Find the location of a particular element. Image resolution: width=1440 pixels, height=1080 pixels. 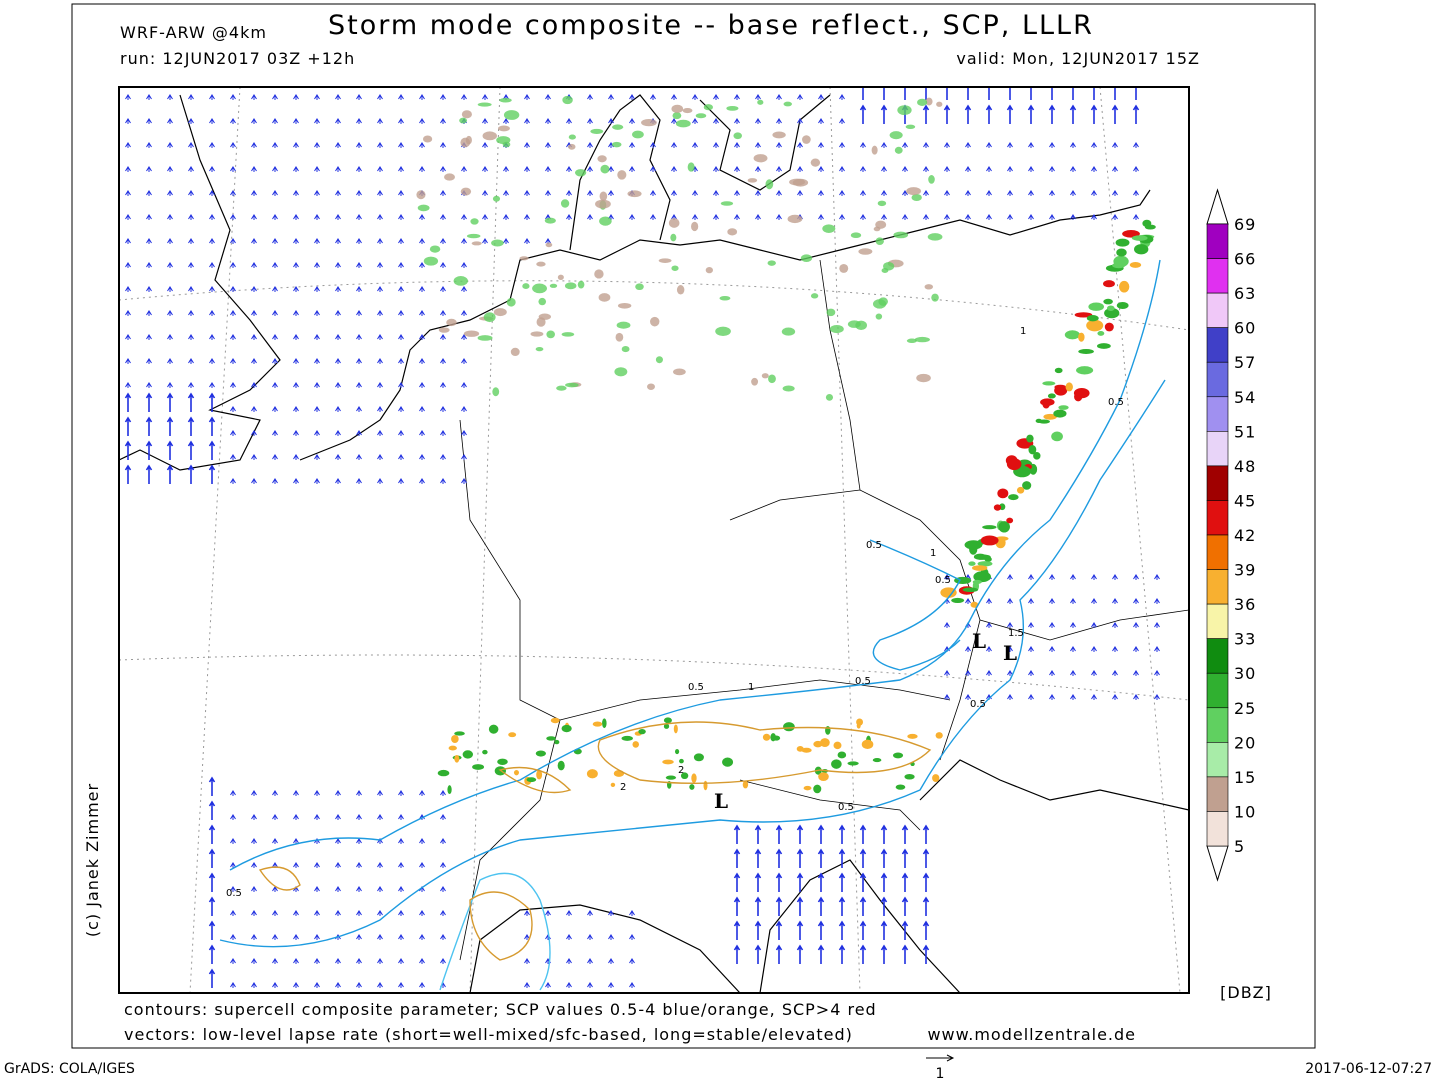

colorbar-box is located at coordinates (1217, 794).